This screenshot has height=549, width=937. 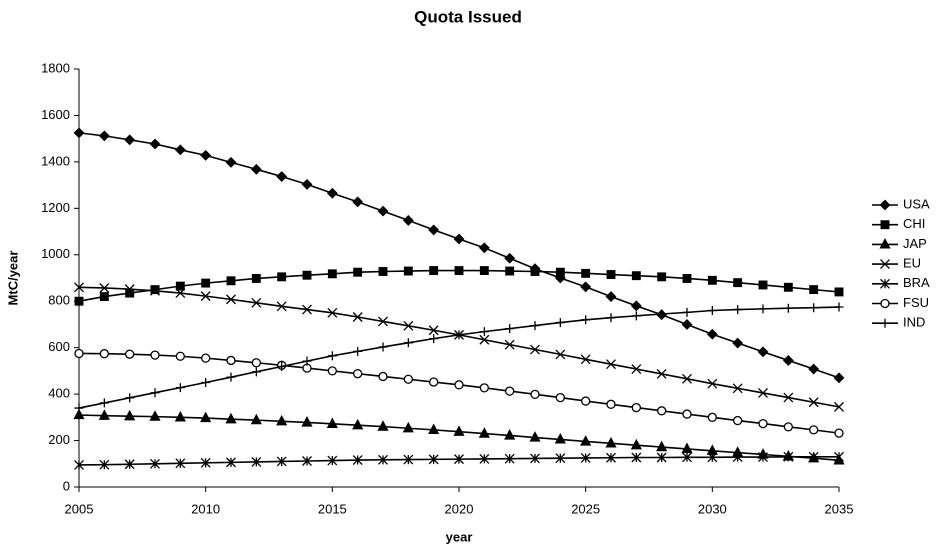 I want to click on legend-label: EU, so click(x=912, y=263).